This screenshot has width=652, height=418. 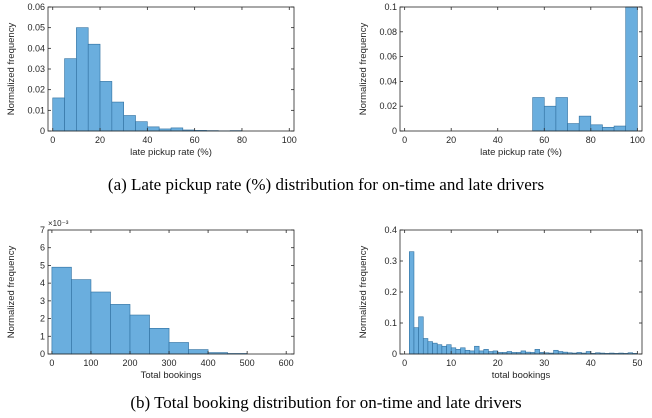 What do you see at coordinates (42, 301) in the screenshot?
I see `y-tick-label: 3` at bounding box center [42, 301].